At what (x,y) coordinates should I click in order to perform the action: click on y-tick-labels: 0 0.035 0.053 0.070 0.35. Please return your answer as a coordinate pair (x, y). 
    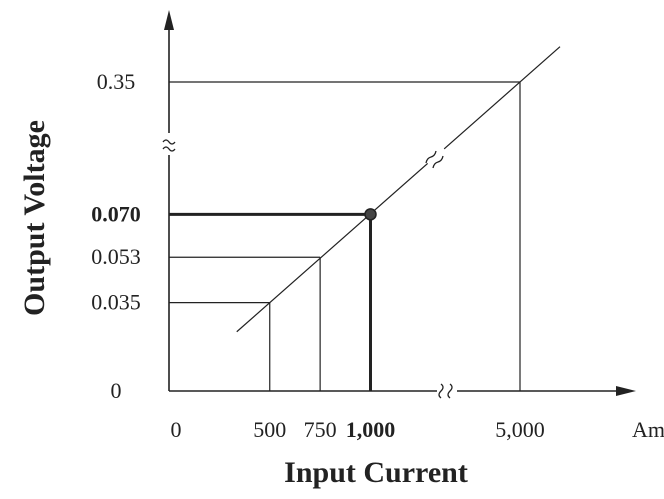
    Looking at the image, I should click on (116, 236).